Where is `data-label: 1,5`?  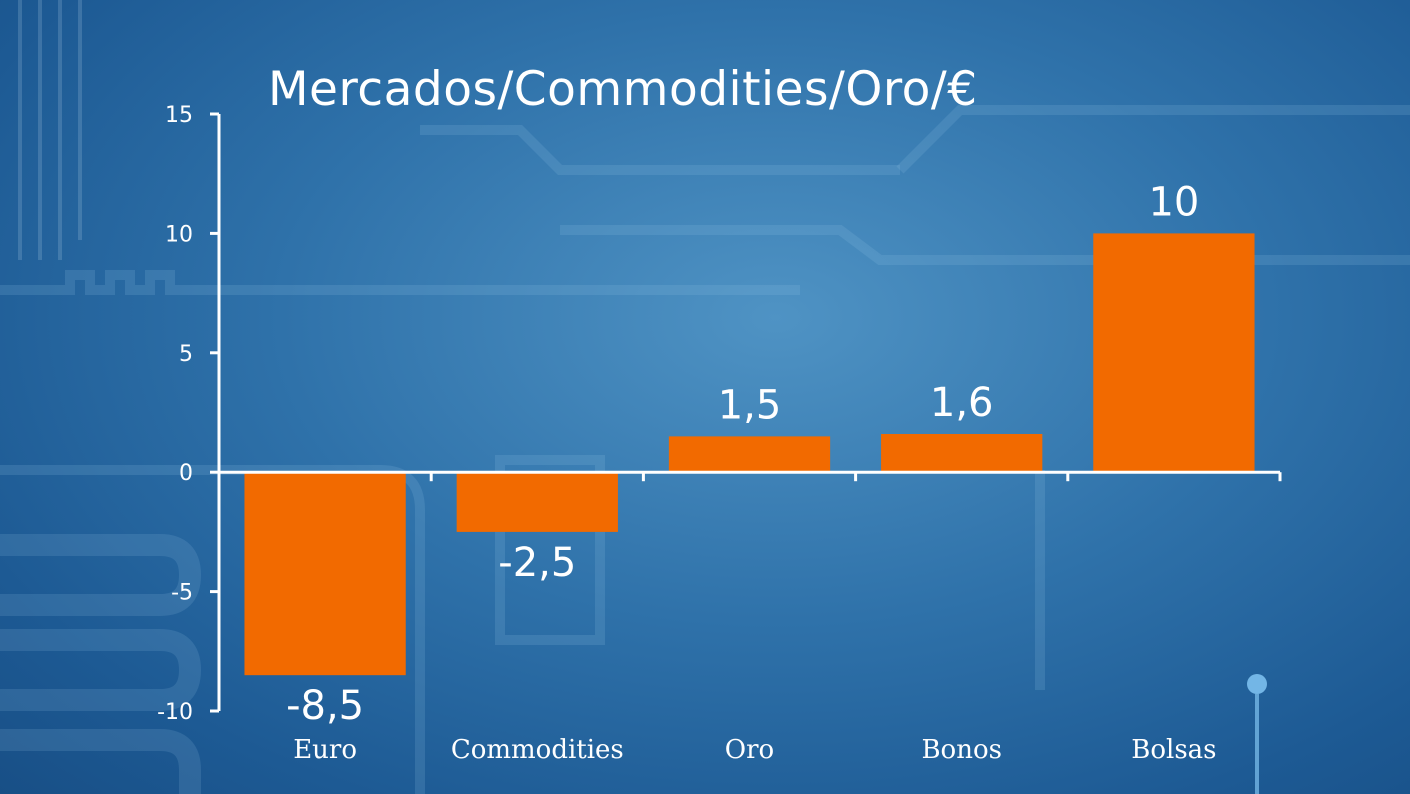 data-label: 1,5 is located at coordinates (750, 405).